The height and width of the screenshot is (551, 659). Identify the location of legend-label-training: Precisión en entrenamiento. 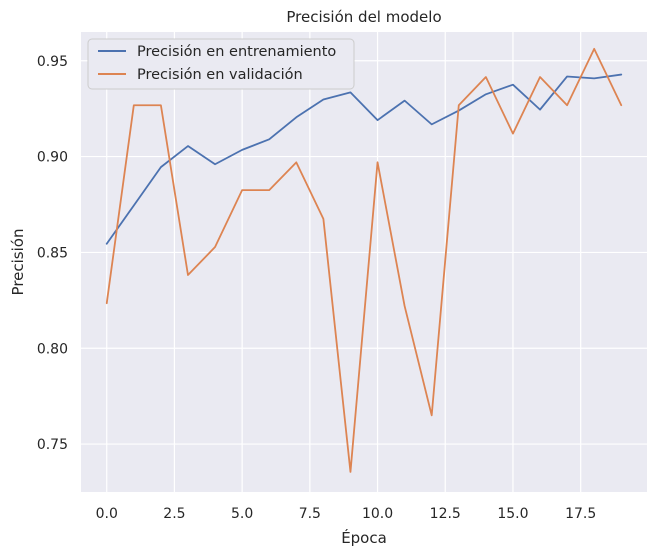
(236, 52).